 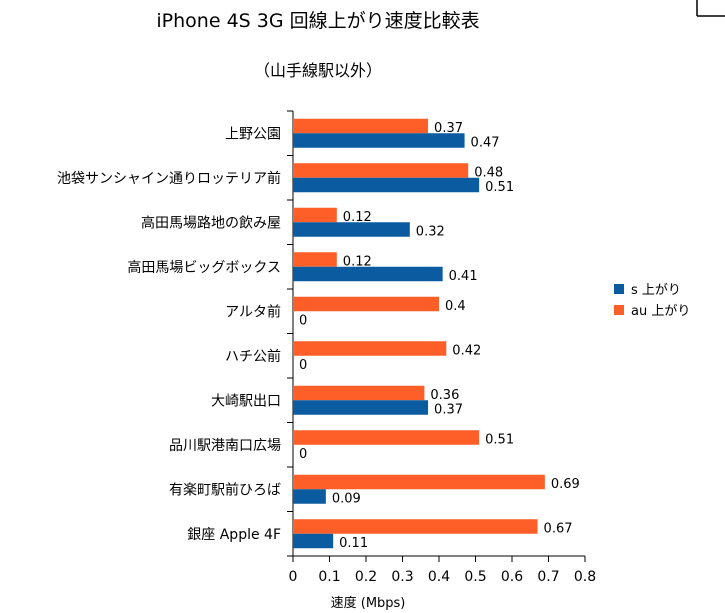 What do you see at coordinates (660, 311) in the screenshot?
I see `legend-label: au 上がり` at bounding box center [660, 311].